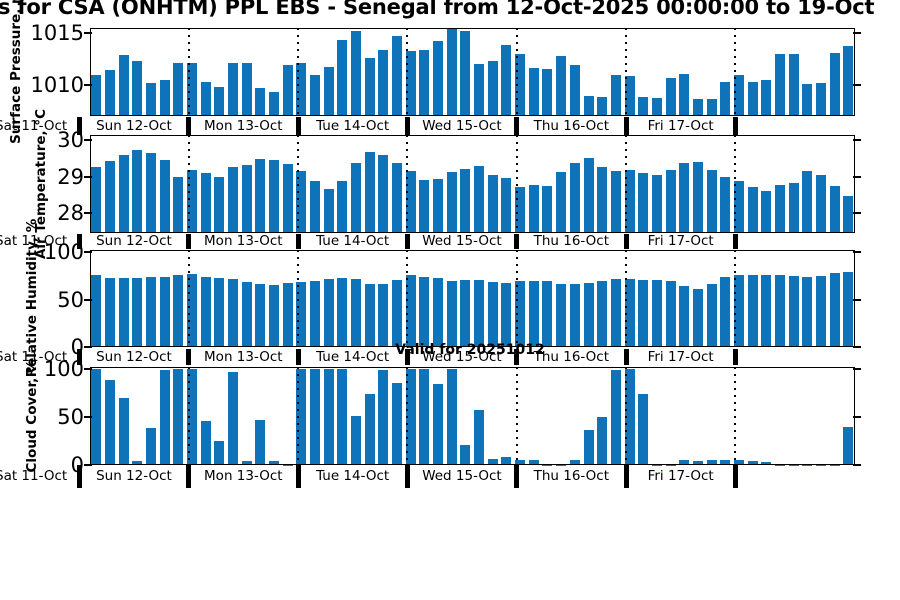 The width and height of the screenshot is (900, 600). I want to click on y-tick-label: 29, so click(70, 176).